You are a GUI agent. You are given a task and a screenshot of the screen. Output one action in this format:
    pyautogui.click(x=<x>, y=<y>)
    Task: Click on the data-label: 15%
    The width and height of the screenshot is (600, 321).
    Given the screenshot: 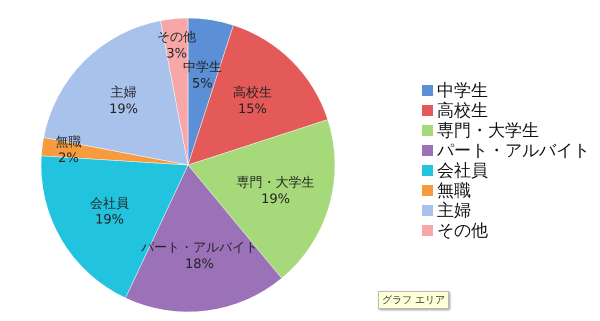 What is the action you would take?
    pyautogui.click(x=252, y=109)
    